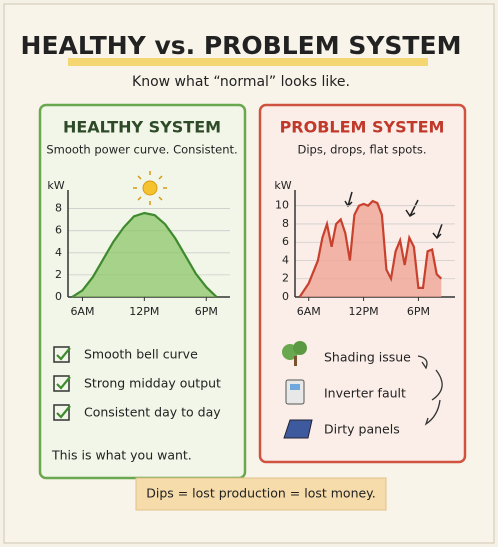  I want to click on callout: Dips = lost production = lost money., so click(261, 493).